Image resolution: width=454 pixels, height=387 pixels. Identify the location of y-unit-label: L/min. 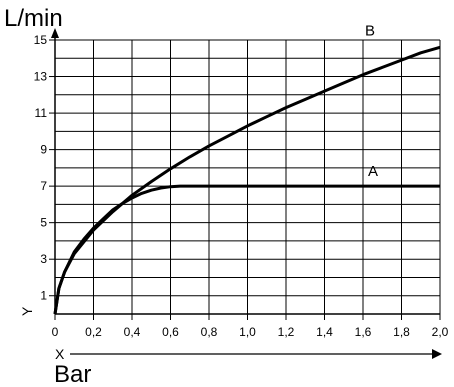
(33, 18).